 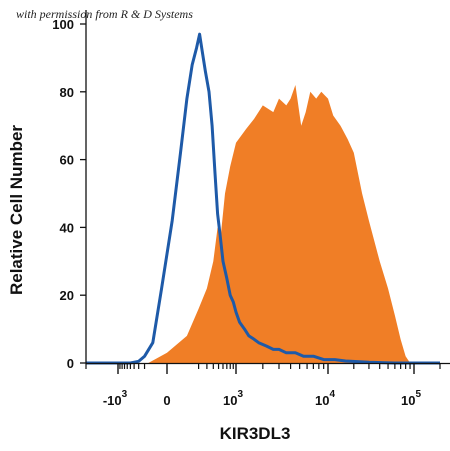 What do you see at coordinates (67, 92) in the screenshot?
I see `y-tick-label: 80` at bounding box center [67, 92].